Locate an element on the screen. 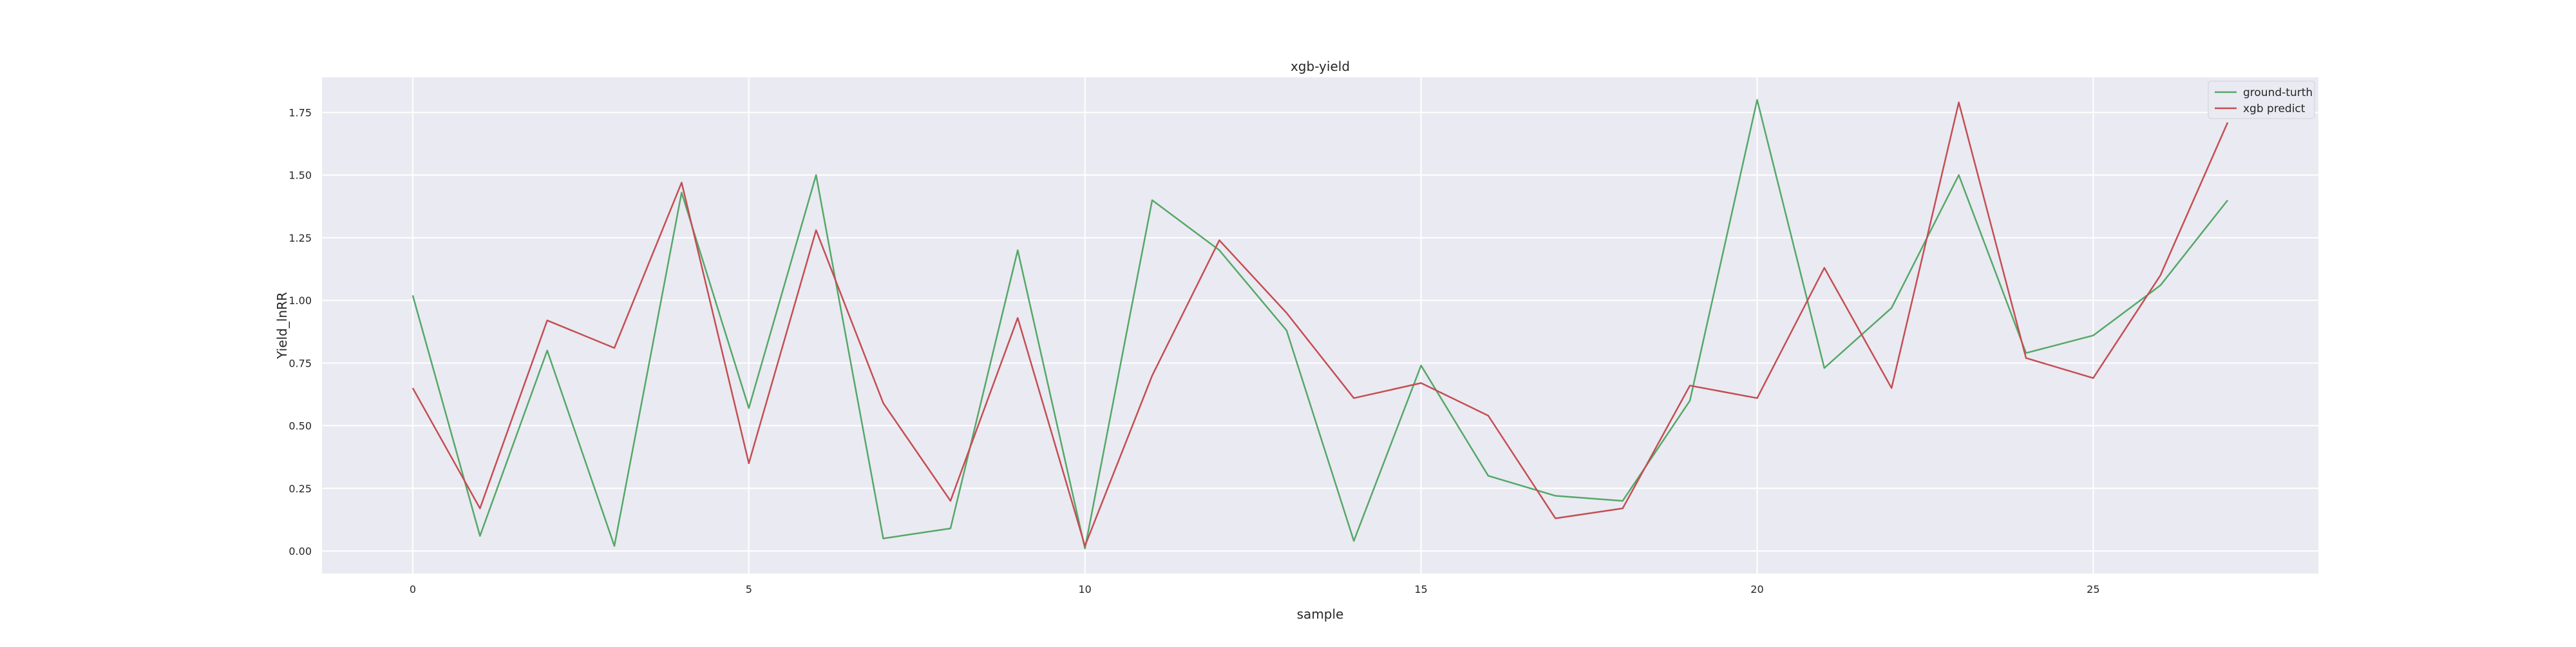 The width and height of the screenshot is (2576, 647). y-axis-label: Yield_lnRR is located at coordinates (282, 326).